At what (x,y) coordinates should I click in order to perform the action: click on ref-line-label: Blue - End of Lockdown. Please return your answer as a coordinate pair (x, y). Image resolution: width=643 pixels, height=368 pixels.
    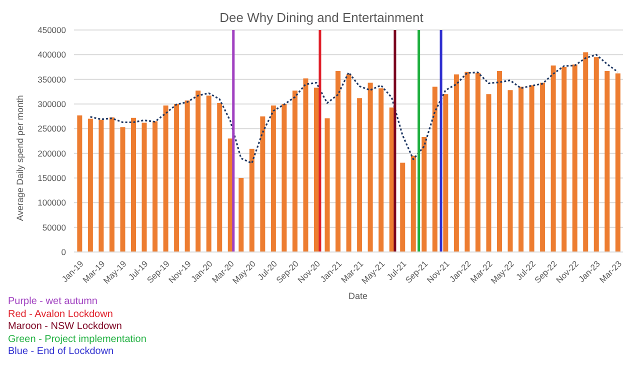
    Looking at the image, I should click on (61, 352).